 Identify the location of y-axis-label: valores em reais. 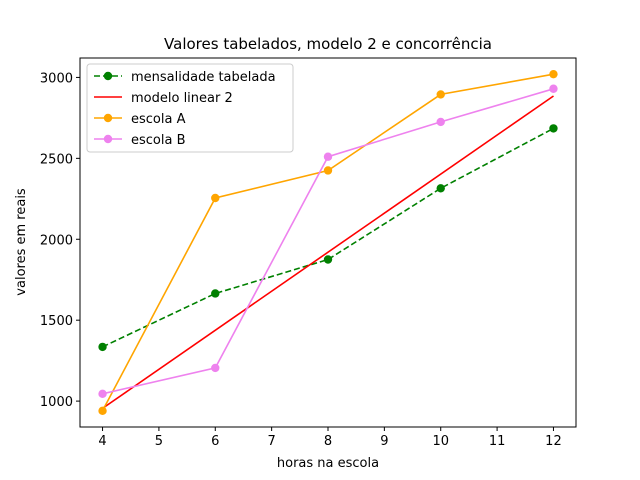
(21, 242).